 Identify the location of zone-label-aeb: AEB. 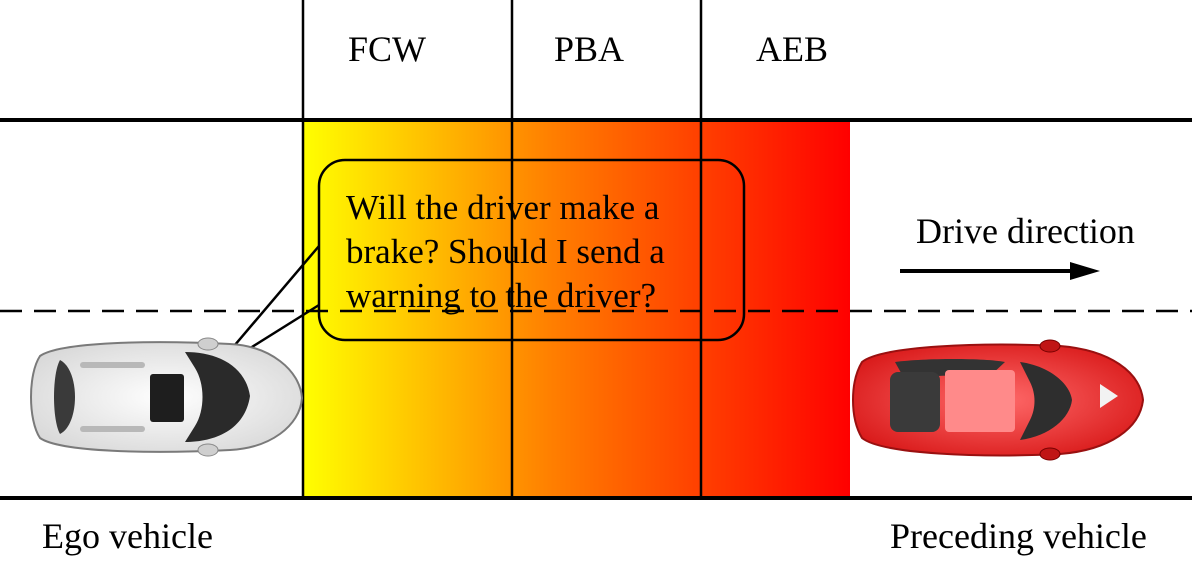
(792, 49).